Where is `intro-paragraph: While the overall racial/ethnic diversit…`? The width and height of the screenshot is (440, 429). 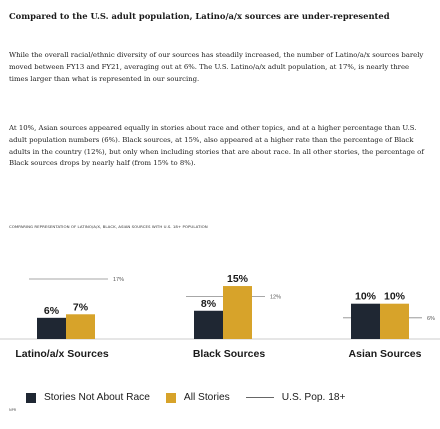 intro-paragraph: While the overall racial/ethnic diversit… is located at coordinates (216, 67).